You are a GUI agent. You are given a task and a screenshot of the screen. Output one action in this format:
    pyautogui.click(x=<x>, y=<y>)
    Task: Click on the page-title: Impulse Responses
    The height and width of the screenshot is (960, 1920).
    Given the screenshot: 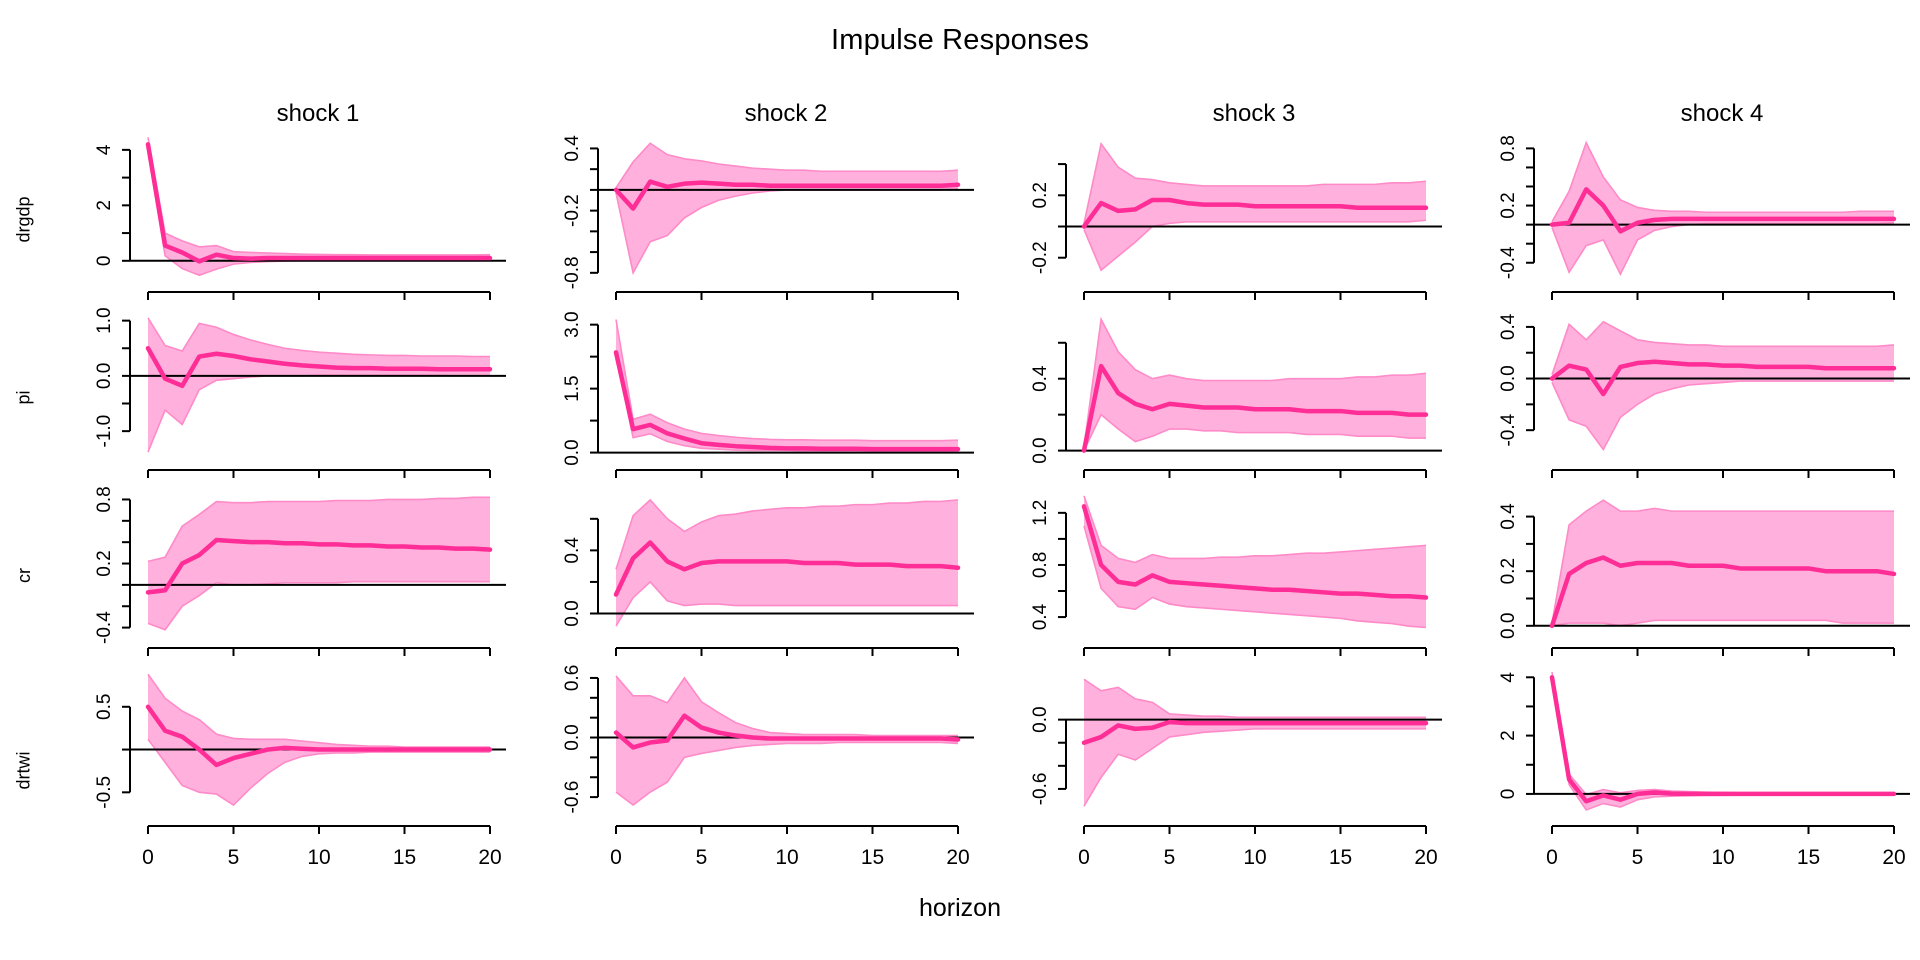 What is the action you would take?
    pyautogui.click(x=960, y=40)
    